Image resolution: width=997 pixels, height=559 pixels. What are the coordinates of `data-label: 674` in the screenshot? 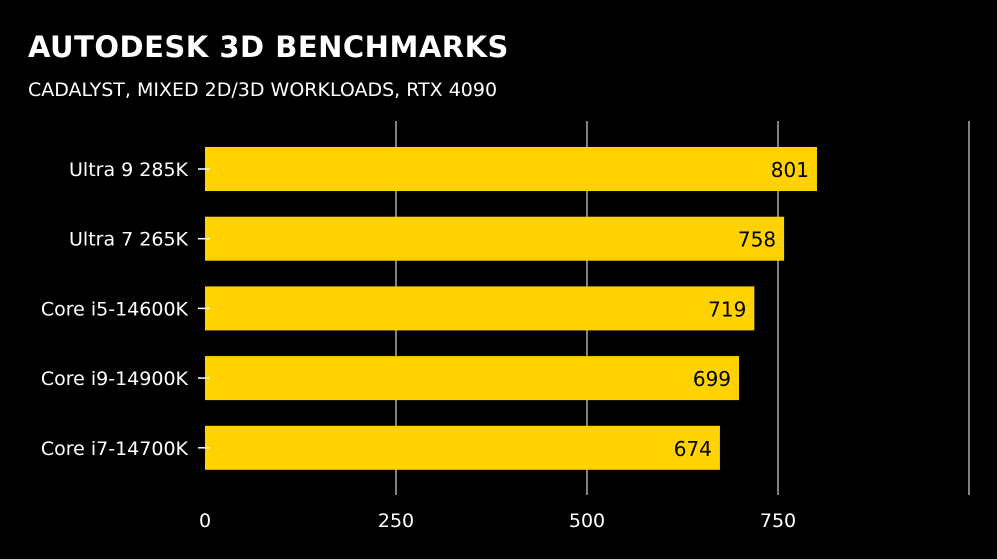 It's located at (693, 449).